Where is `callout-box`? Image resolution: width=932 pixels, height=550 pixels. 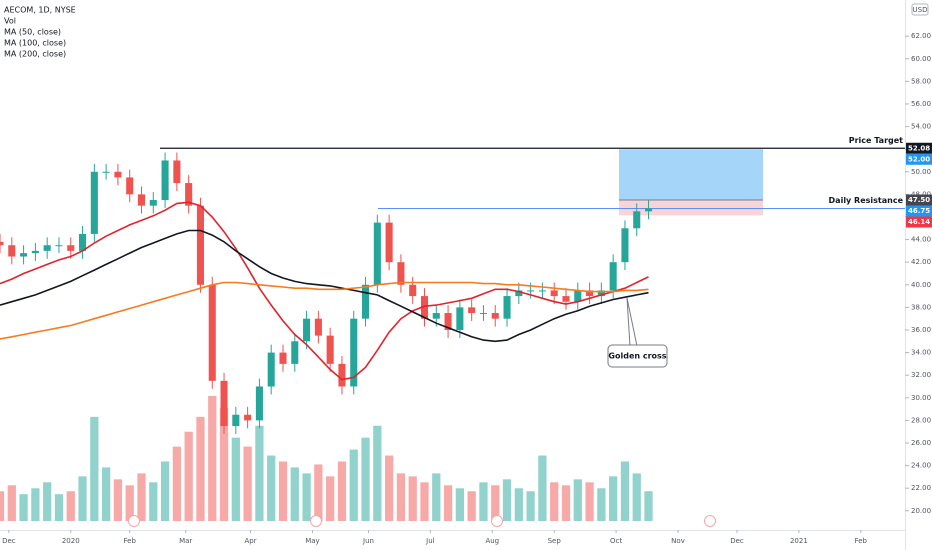
callout-box is located at coordinates (637, 356).